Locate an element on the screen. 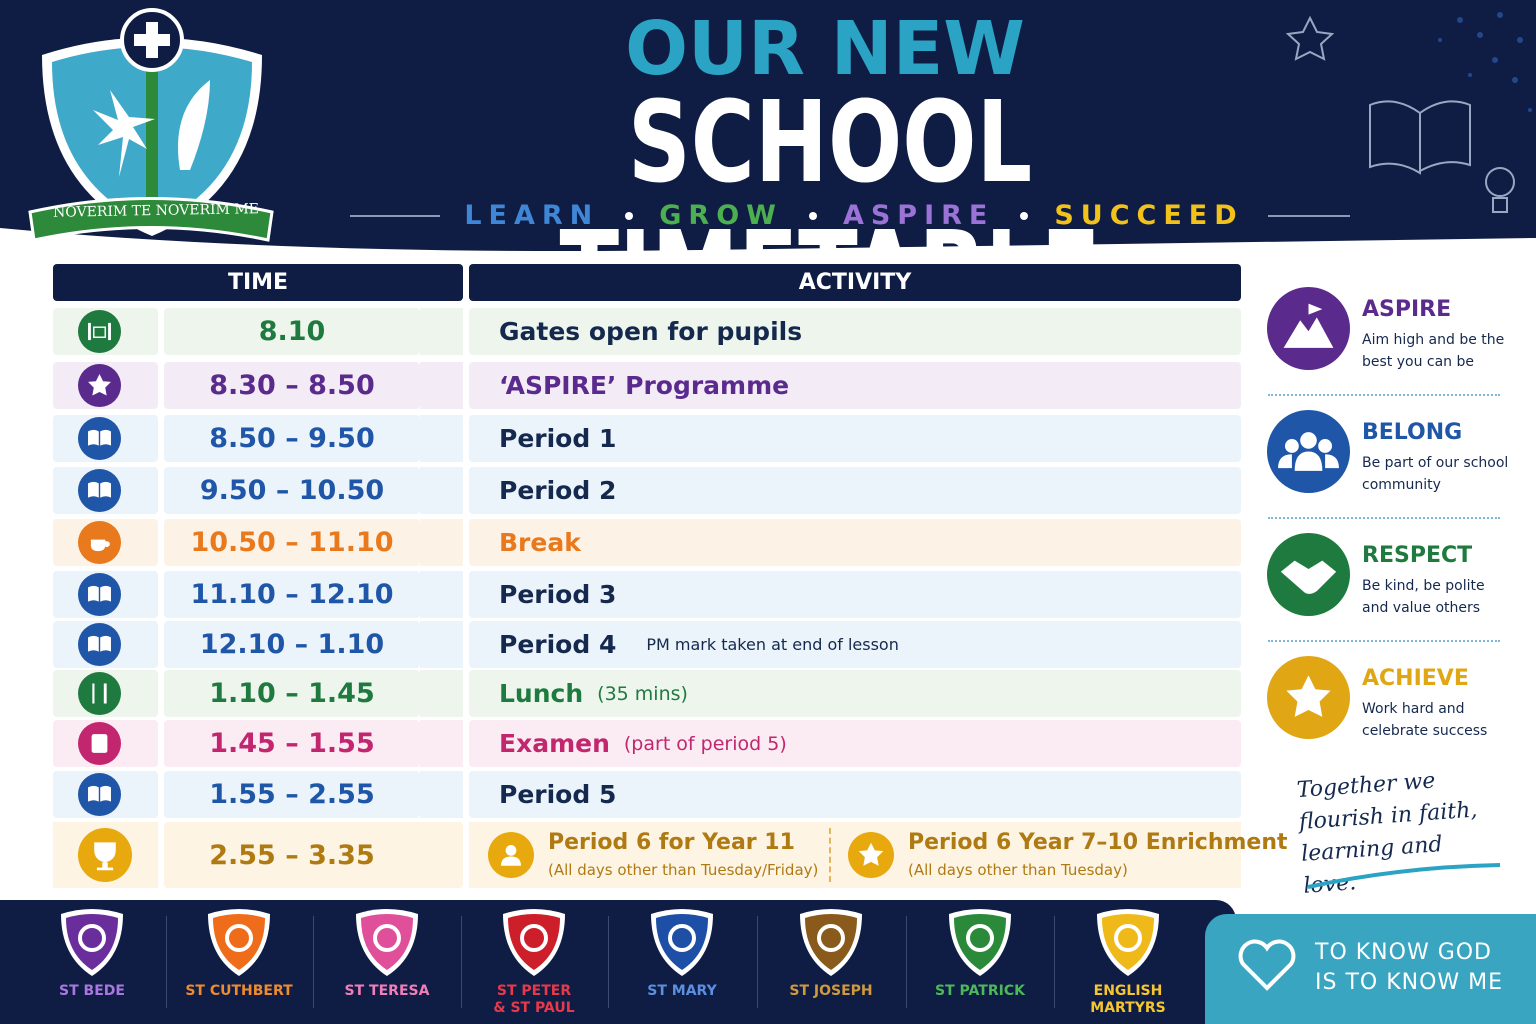 The image size is (1536, 1024). value-title: RESPECT is located at coordinates (1417, 555).